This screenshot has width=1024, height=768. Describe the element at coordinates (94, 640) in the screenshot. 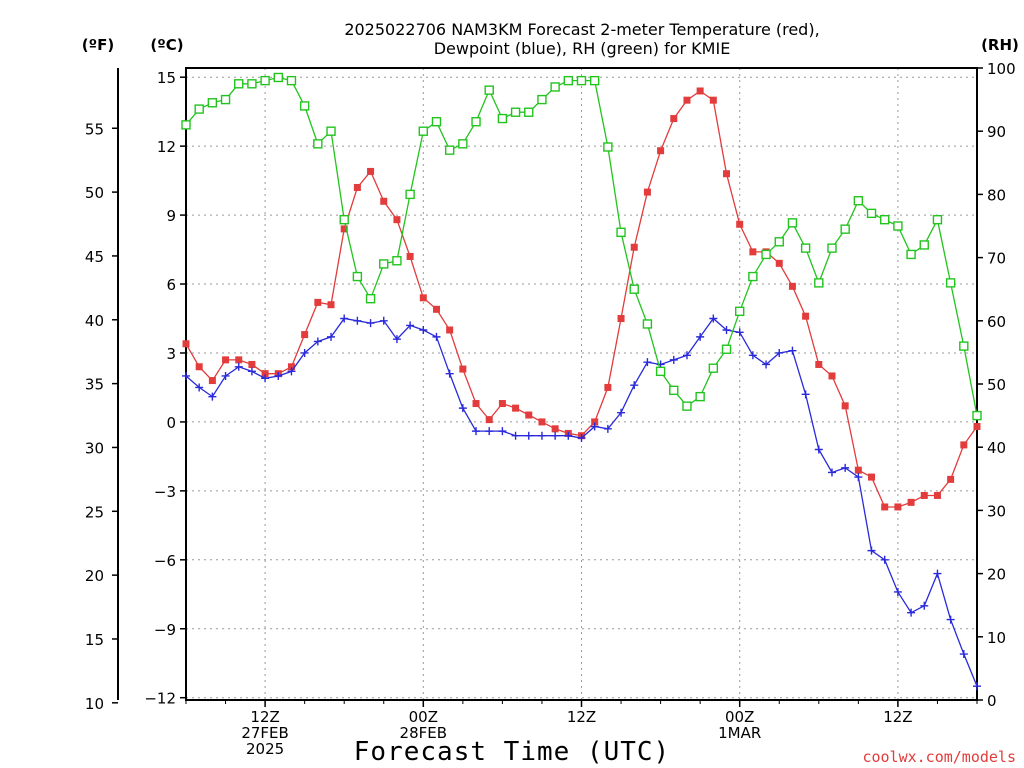

I see `fahrenheit-tick-label: 15` at that location.